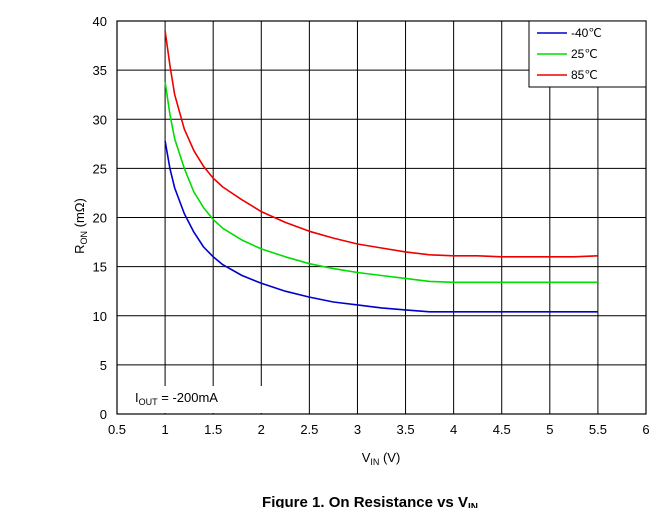  I want to click on x-tick-label: 2, so click(261, 429).